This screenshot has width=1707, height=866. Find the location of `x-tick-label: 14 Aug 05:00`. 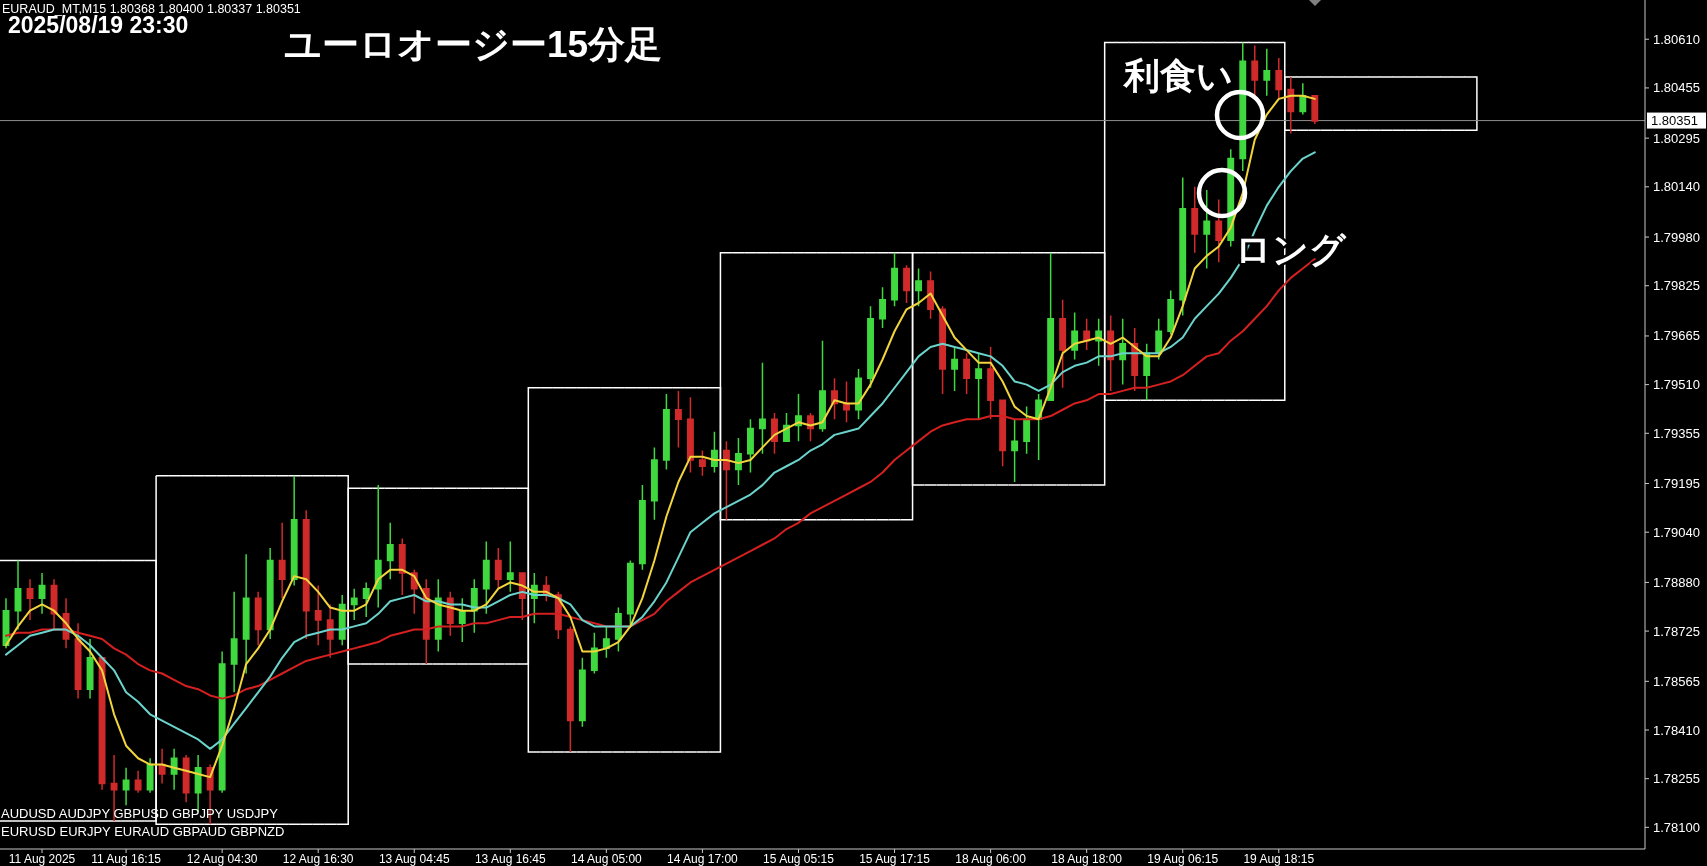

x-tick-label: 14 Aug 05:00 is located at coordinates (607, 859).